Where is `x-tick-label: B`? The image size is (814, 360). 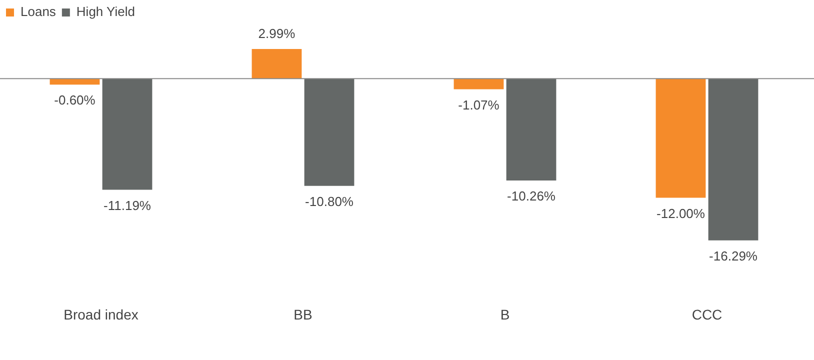 x-tick-label: B is located at coordinates (505, 314).